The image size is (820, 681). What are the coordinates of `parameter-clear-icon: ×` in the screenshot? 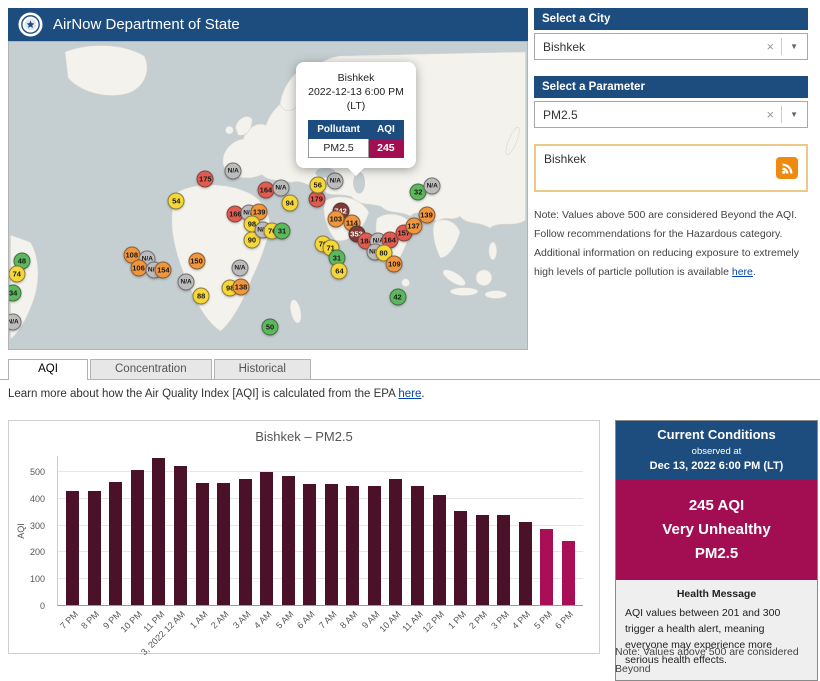 It's located at (770, 114).